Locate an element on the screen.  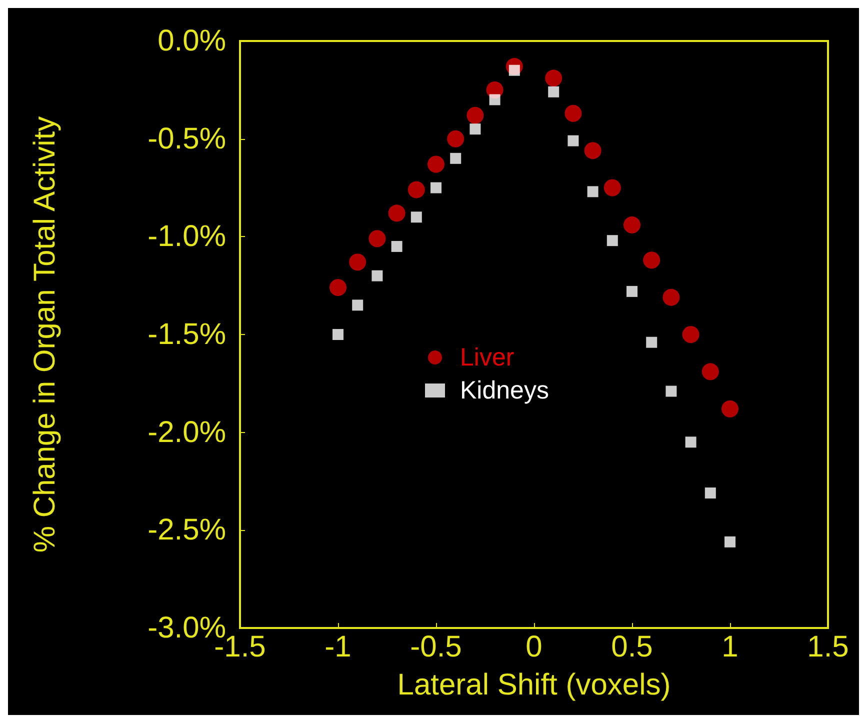
y-tick-label: -2.5% is located at coordinates (187, 530).